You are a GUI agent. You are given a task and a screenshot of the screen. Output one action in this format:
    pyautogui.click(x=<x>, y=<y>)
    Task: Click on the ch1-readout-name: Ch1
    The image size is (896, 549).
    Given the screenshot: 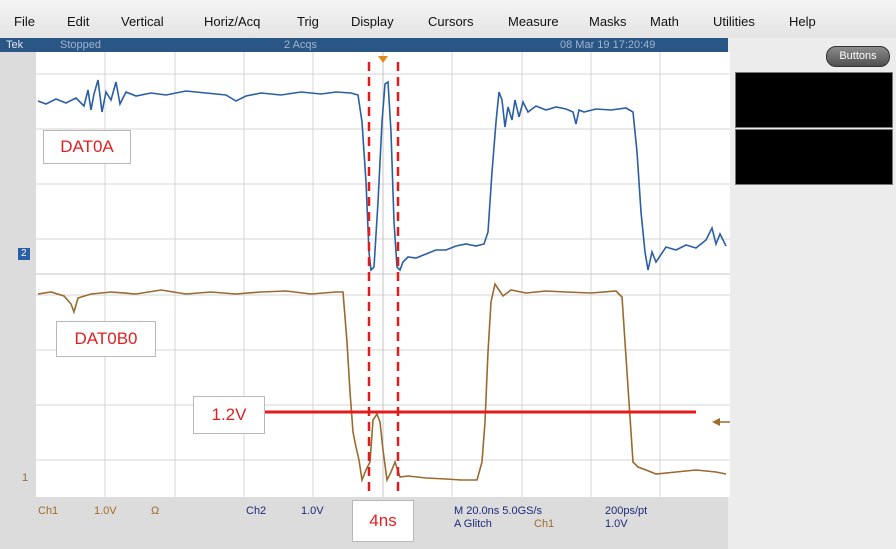 What is the action you would take?
    pyautogui.click(x=48, y=511)
    